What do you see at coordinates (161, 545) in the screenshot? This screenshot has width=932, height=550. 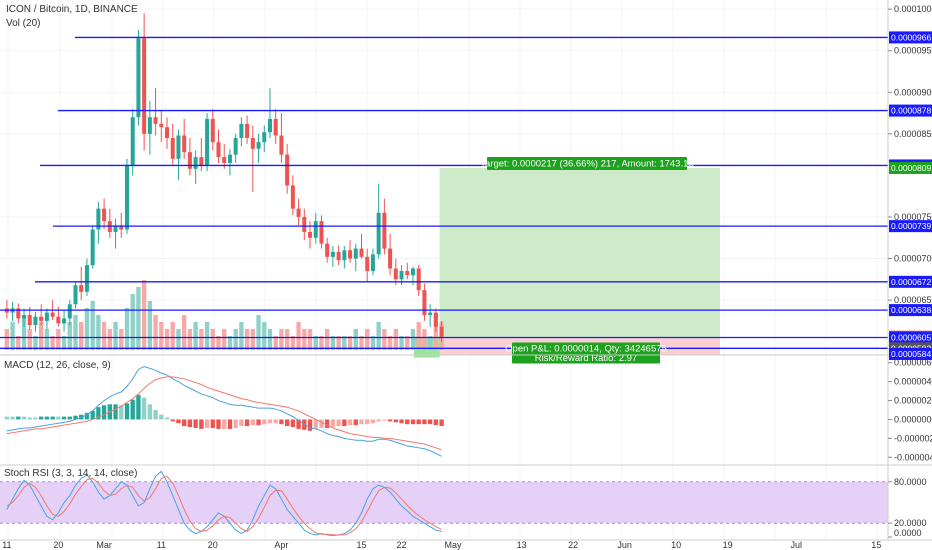 I see `time-tick-label: 11` at bounding box center [161, 545].